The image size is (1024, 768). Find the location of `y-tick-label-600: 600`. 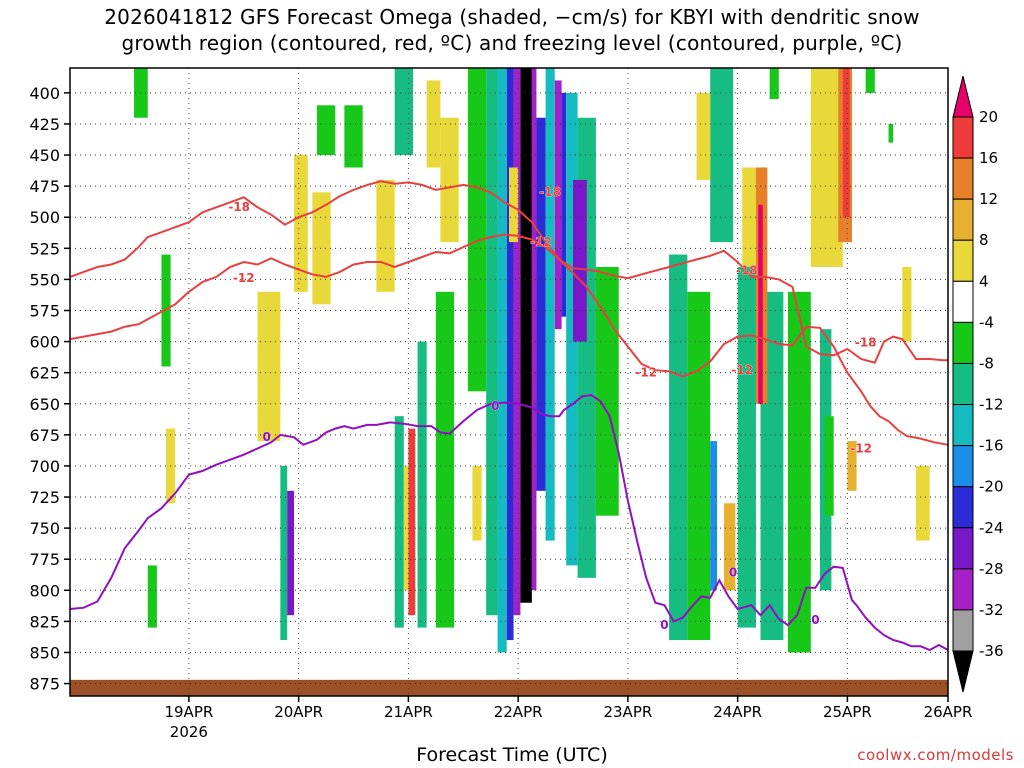

y-tick-label-600: 600 is located at coordinates (44, 342).